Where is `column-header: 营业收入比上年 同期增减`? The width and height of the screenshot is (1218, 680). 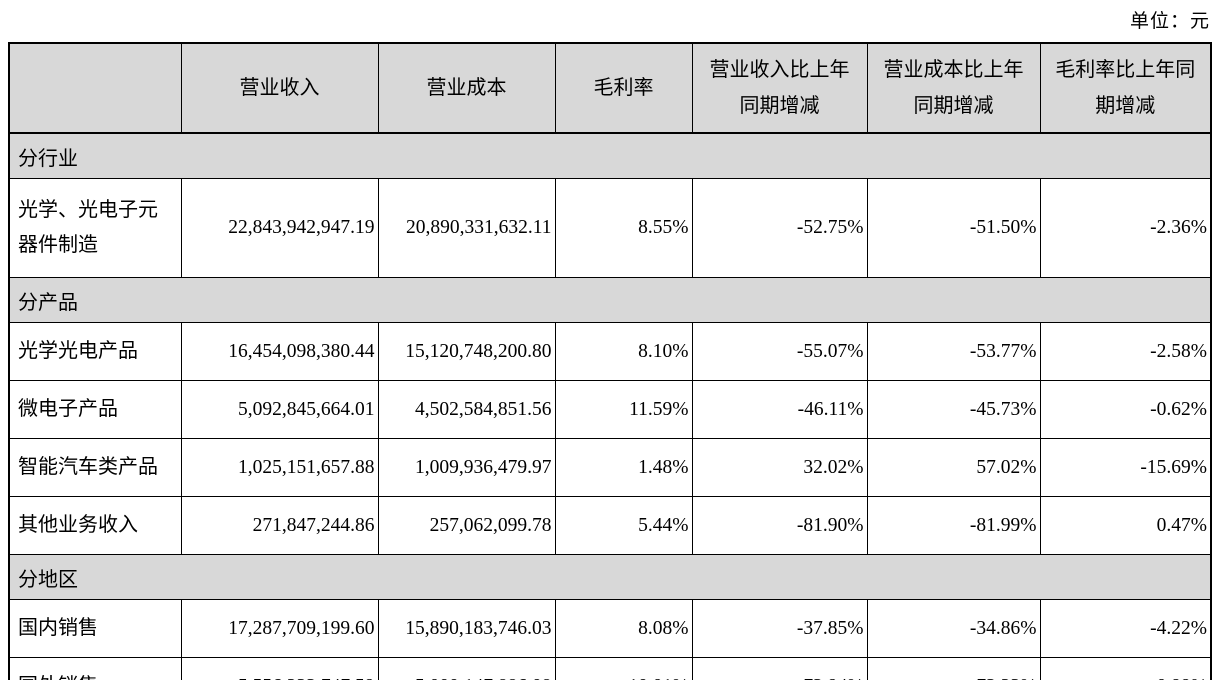 column-header: 营业收入比上年 同期增减 is located at coordinates (779, 88).